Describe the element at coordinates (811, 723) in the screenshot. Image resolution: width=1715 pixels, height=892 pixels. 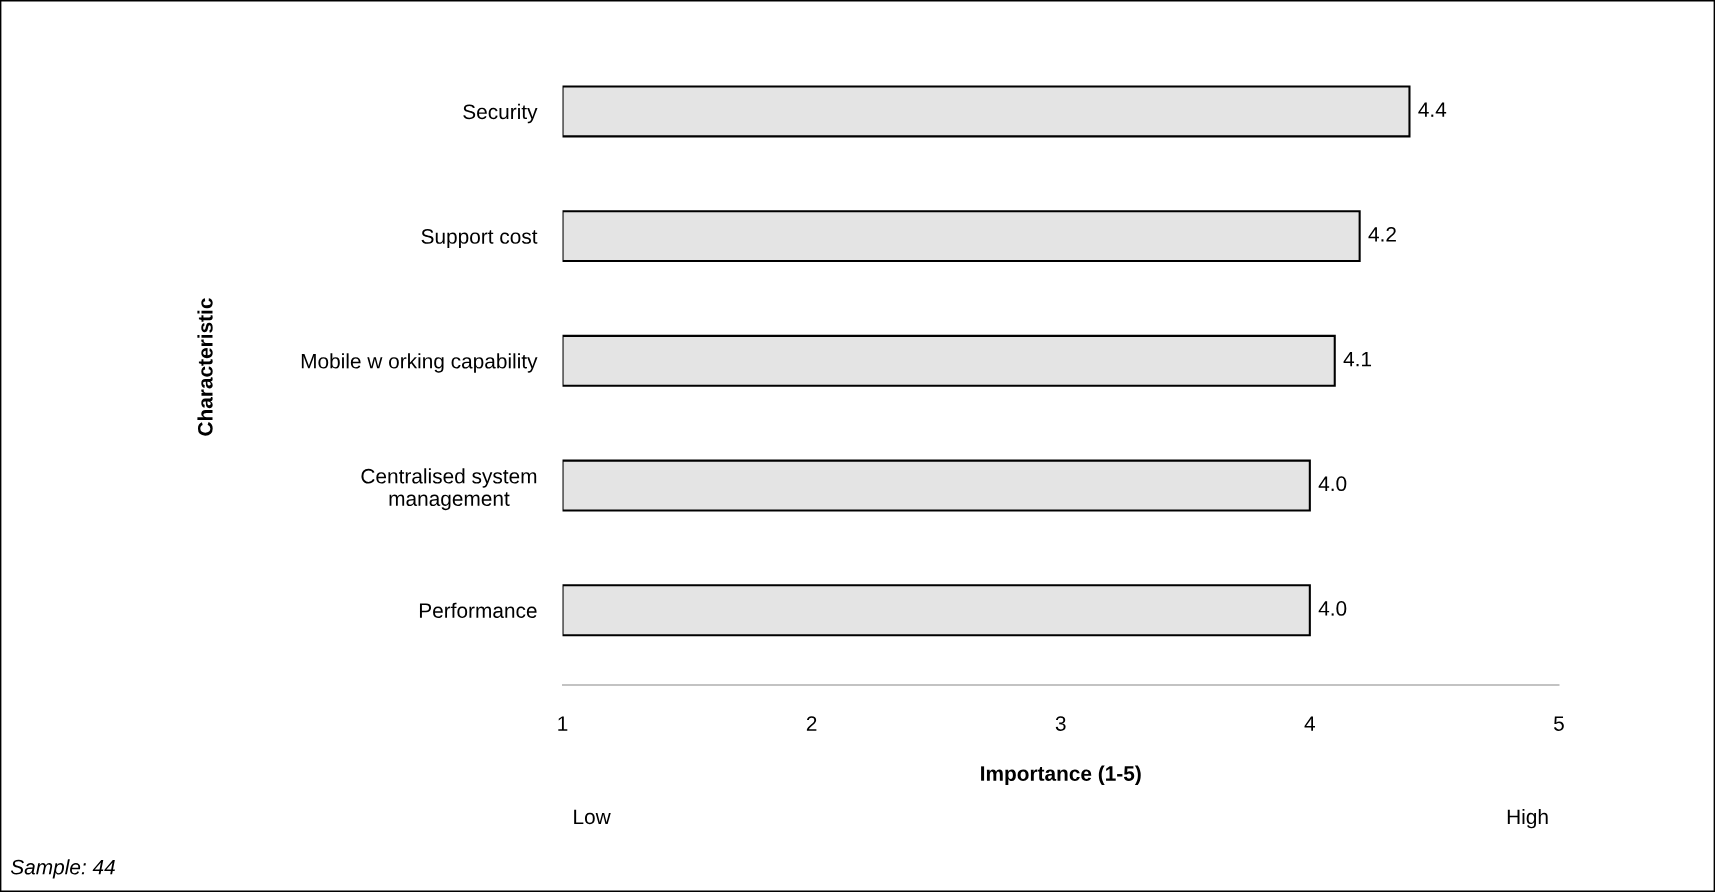
I see `x-tick-label: 2` at that location.